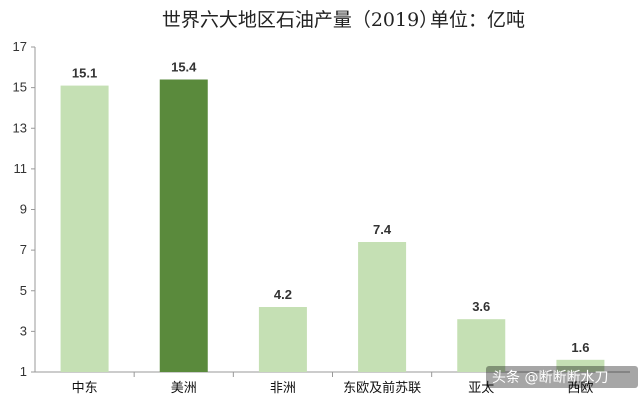 This screenshot has width=640, height=401. What do you see at coordinates (23, 290) in the screenshot?
I see `y-tick-label: 5` at bounding box center [23, 290].